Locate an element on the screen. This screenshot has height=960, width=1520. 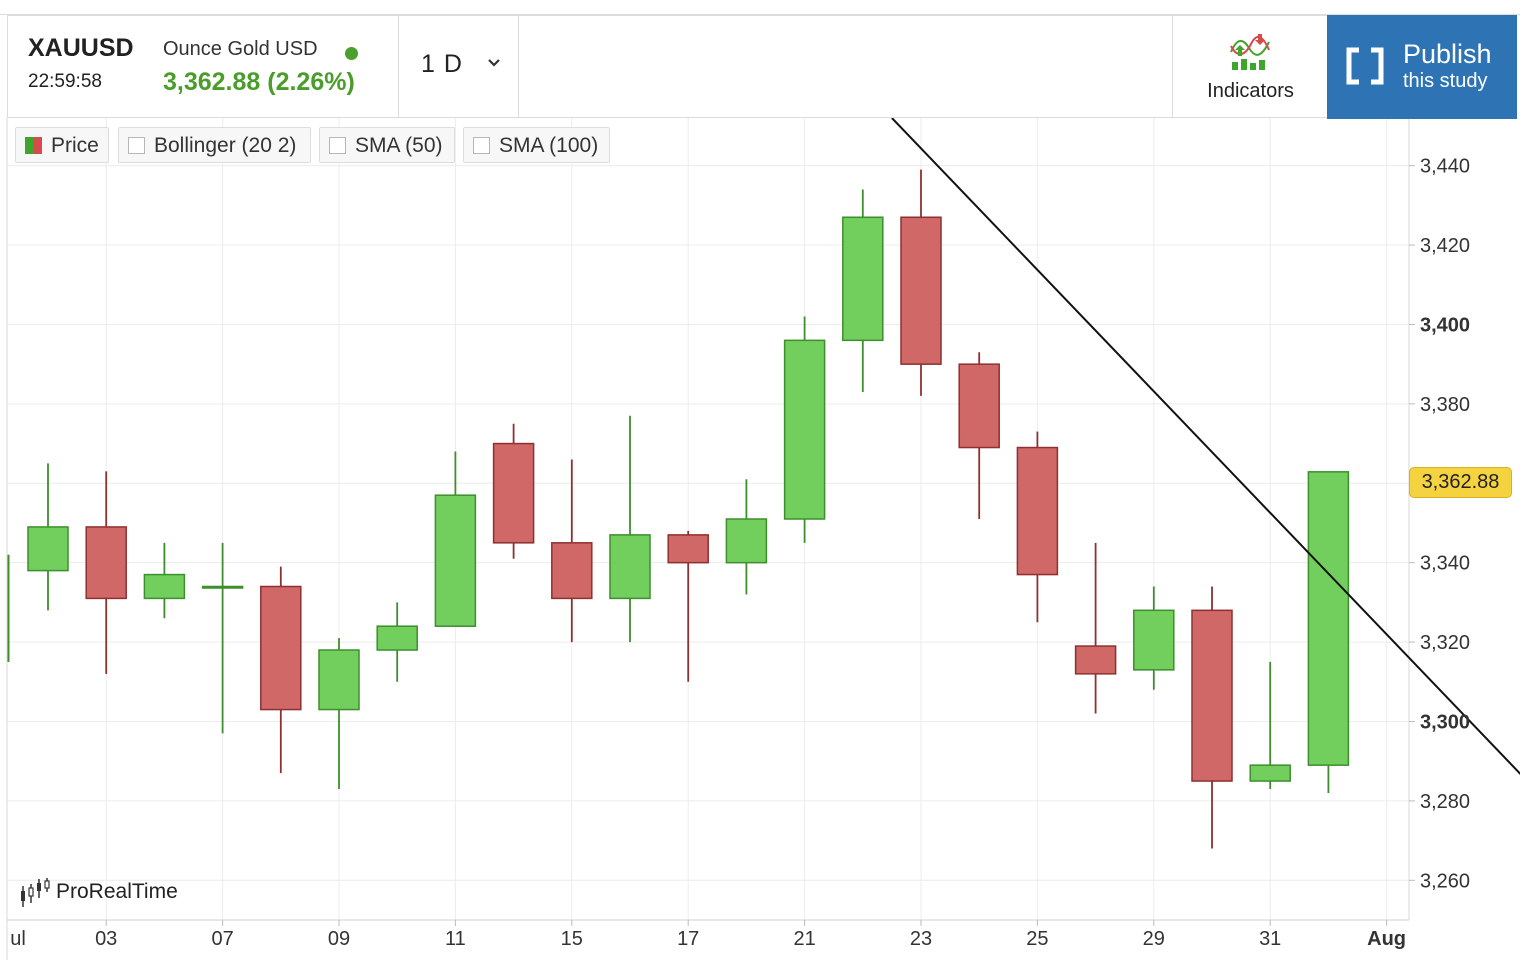
legend-label: SMA (50) is located at coordinates (399, 145).